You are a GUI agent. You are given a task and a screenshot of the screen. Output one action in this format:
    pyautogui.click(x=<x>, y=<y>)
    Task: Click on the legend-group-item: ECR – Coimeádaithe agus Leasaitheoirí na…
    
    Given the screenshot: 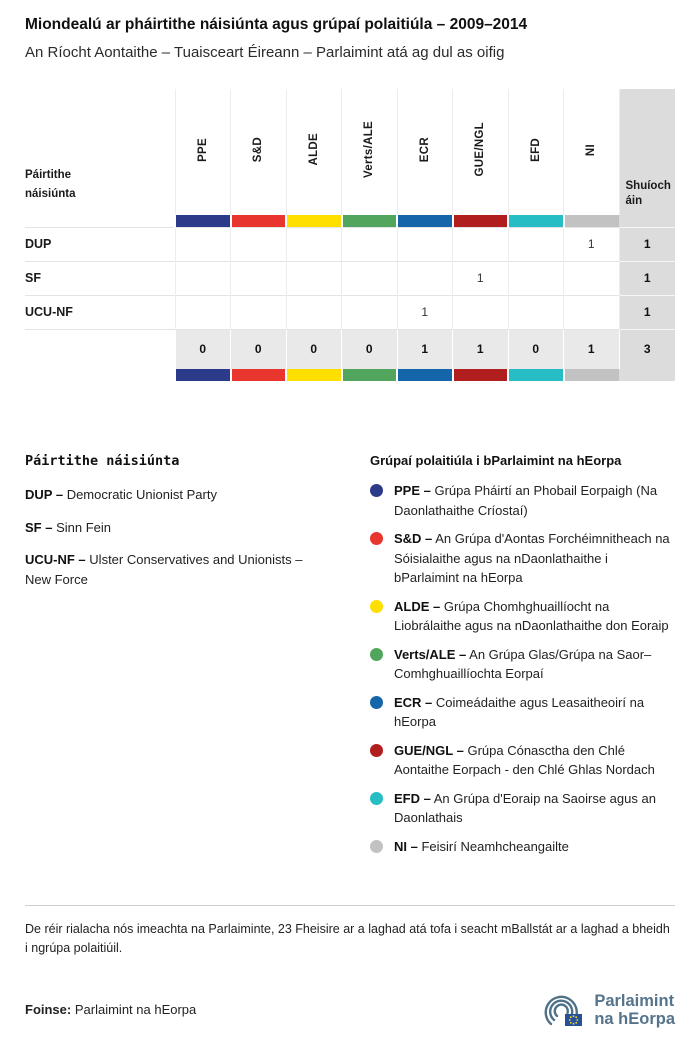 What is the action you would take?
    pyautogui.click(x=522, y=712)
    